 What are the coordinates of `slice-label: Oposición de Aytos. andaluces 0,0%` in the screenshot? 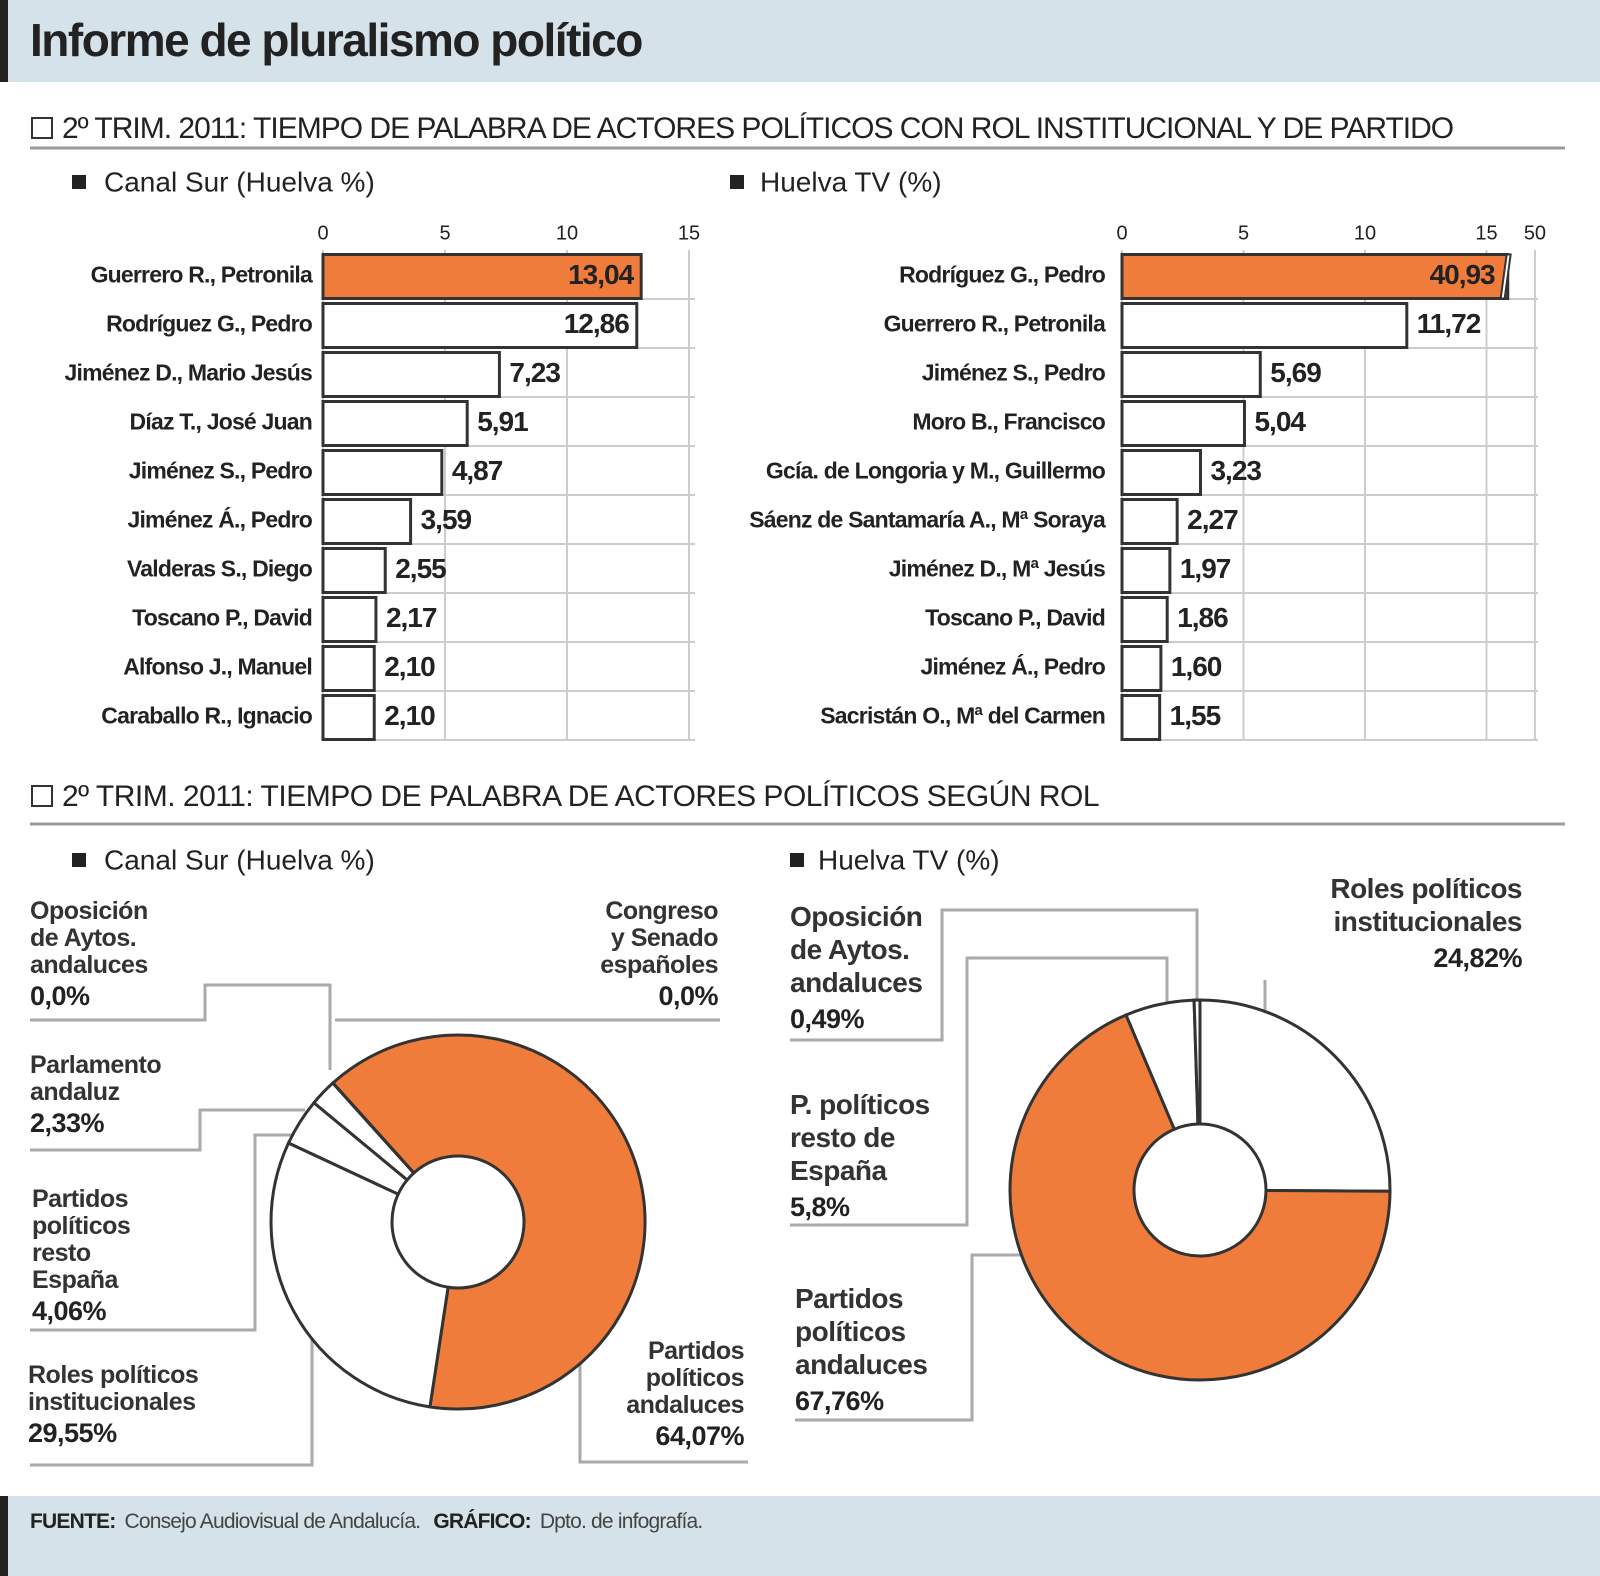 It's located at (100, 954).